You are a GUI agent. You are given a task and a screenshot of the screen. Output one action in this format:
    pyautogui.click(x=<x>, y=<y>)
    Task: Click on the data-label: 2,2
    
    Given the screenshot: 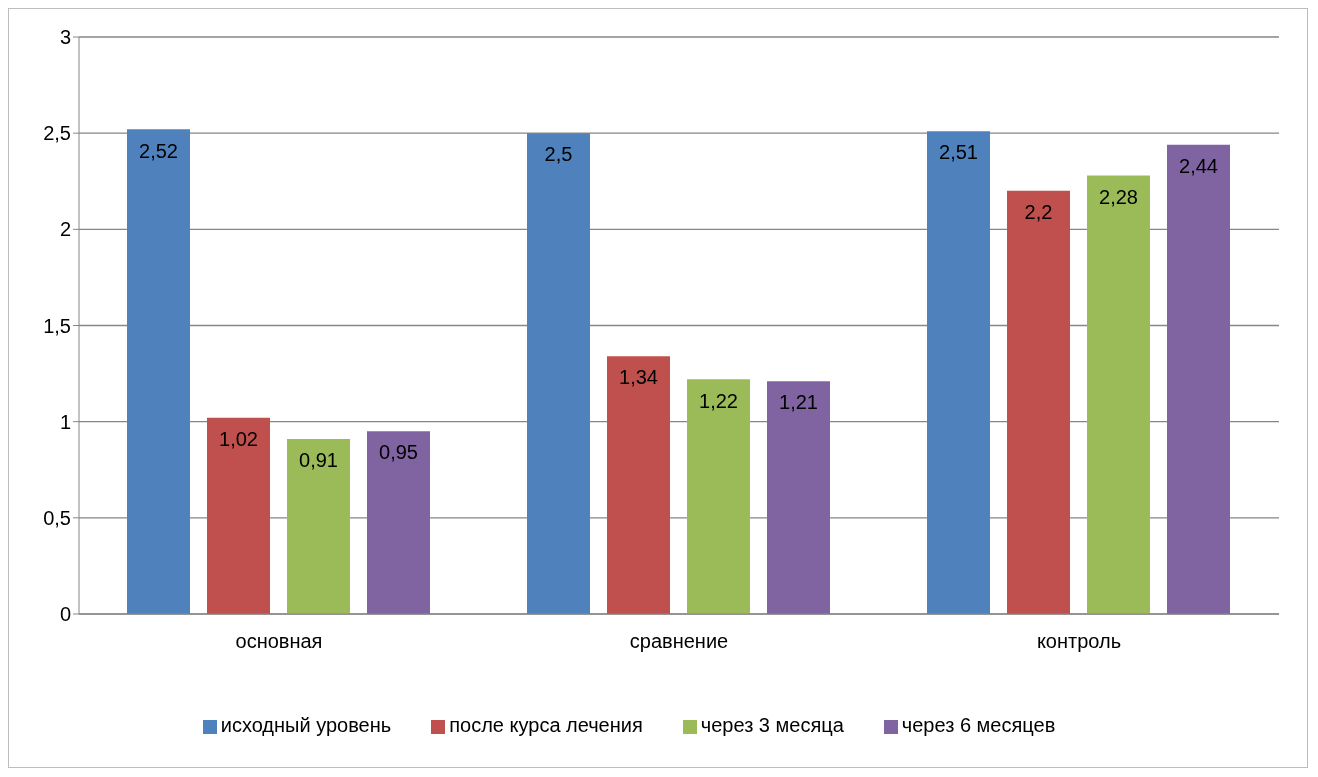 What is the action you would take?
    pyautogui.click(x=1038, y=212)
    